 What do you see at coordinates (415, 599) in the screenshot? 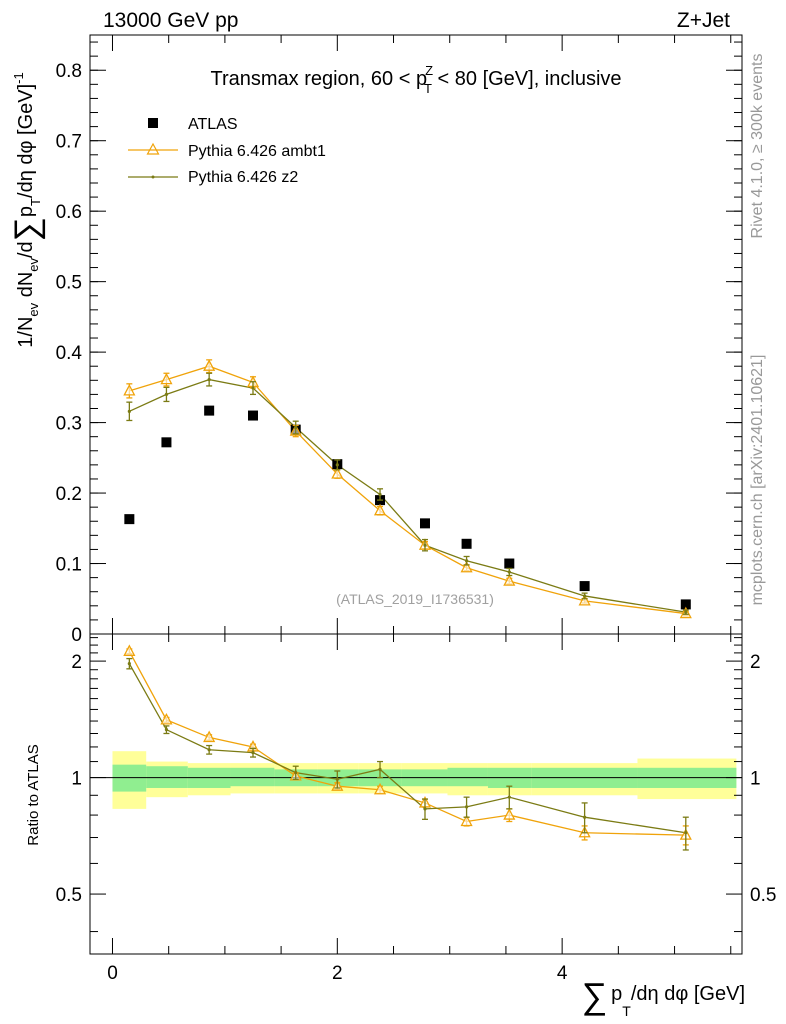
I see `analysis-watermark: (ATLAS_2019_I1736531)` at bounding box center [415, 599].